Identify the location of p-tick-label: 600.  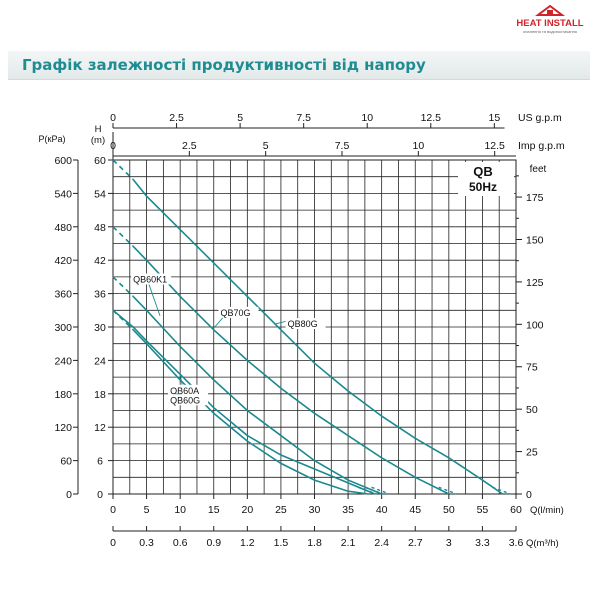
(63, 161).